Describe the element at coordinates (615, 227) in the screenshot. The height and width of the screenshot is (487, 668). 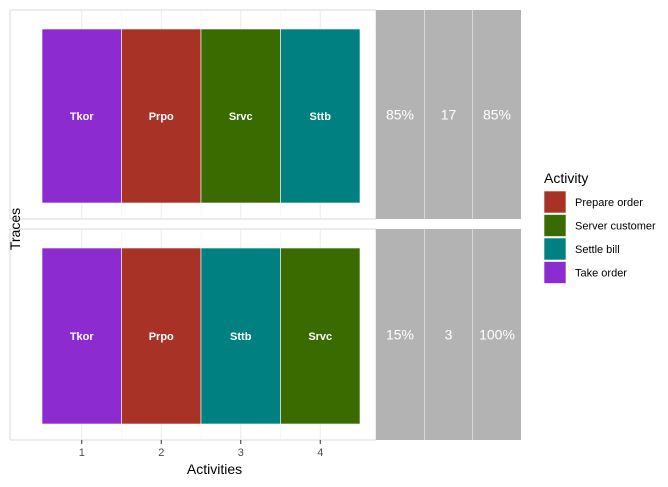
I see `legend-label: Server customer` at that location.